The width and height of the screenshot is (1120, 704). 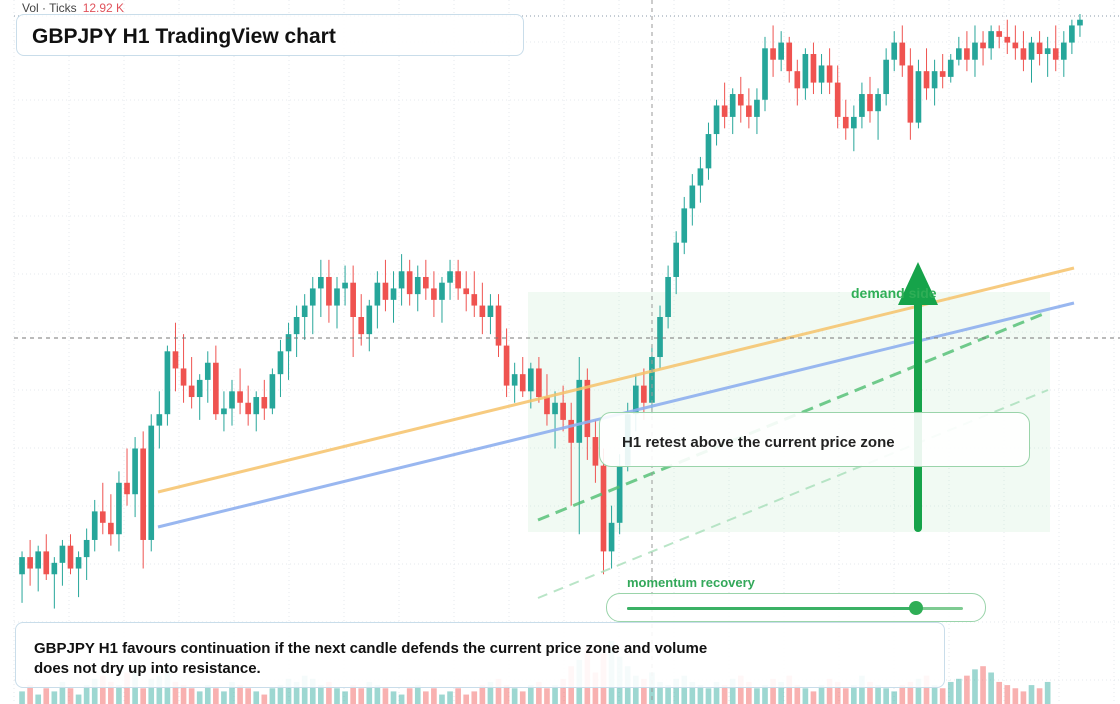 I want to click on momentum-slider-track, so click(x=795, y=608).